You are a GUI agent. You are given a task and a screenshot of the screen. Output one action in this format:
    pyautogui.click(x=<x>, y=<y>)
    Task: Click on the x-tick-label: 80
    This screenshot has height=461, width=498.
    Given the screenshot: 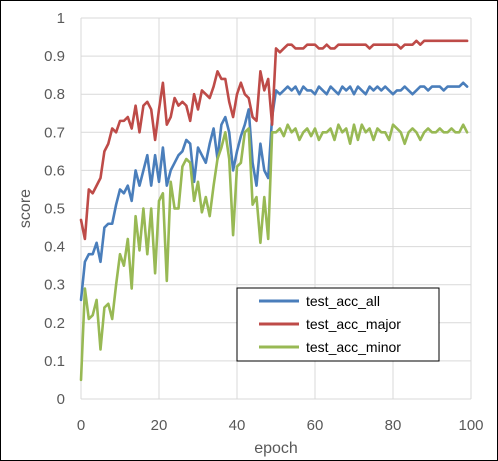 What is the action you would take?
    pyautogui.click(x=393, y=425)
    